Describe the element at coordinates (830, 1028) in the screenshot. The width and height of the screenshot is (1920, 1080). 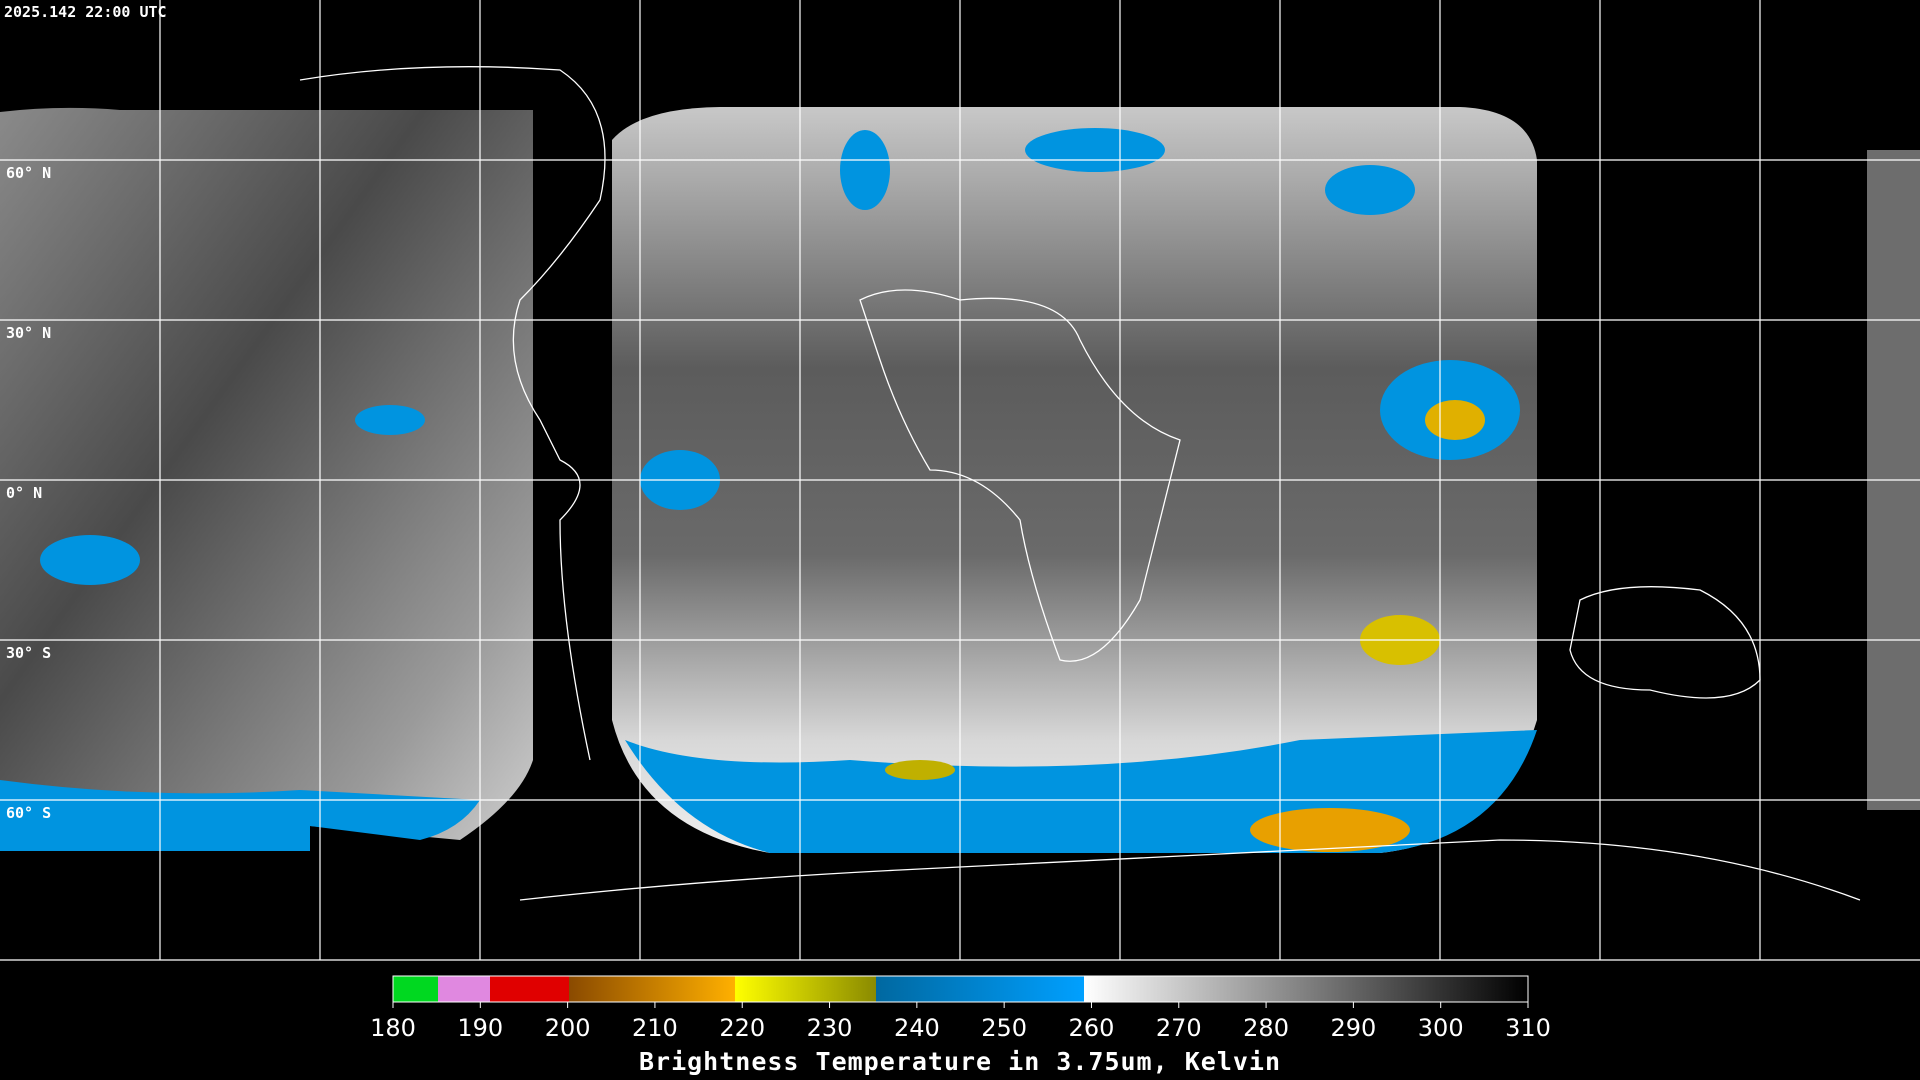
I see `colorbar-tick-label: 230` at that location.